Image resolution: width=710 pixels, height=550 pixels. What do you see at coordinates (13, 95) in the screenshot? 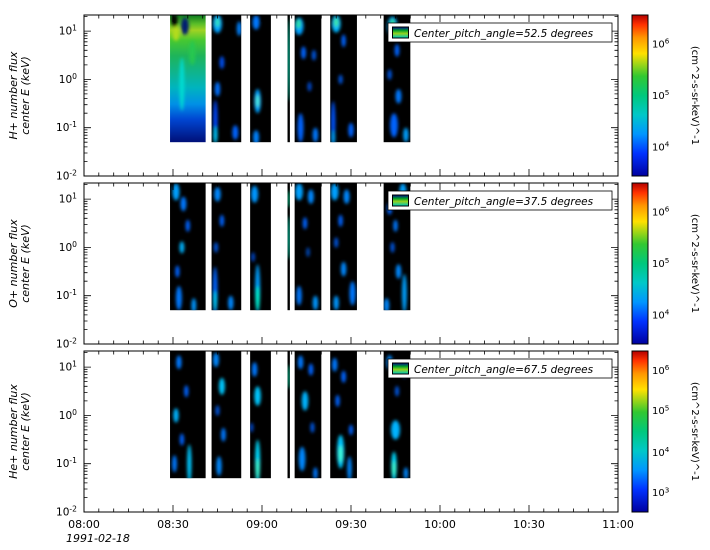
I see `y-axis-title: H+ number flux` at bounding box center [13, 95].